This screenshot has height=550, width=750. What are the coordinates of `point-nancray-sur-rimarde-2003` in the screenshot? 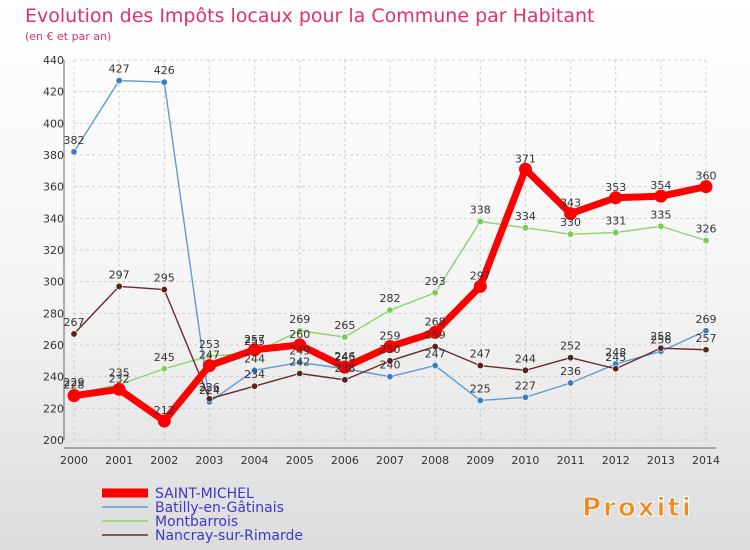 It's located at (209, 399).